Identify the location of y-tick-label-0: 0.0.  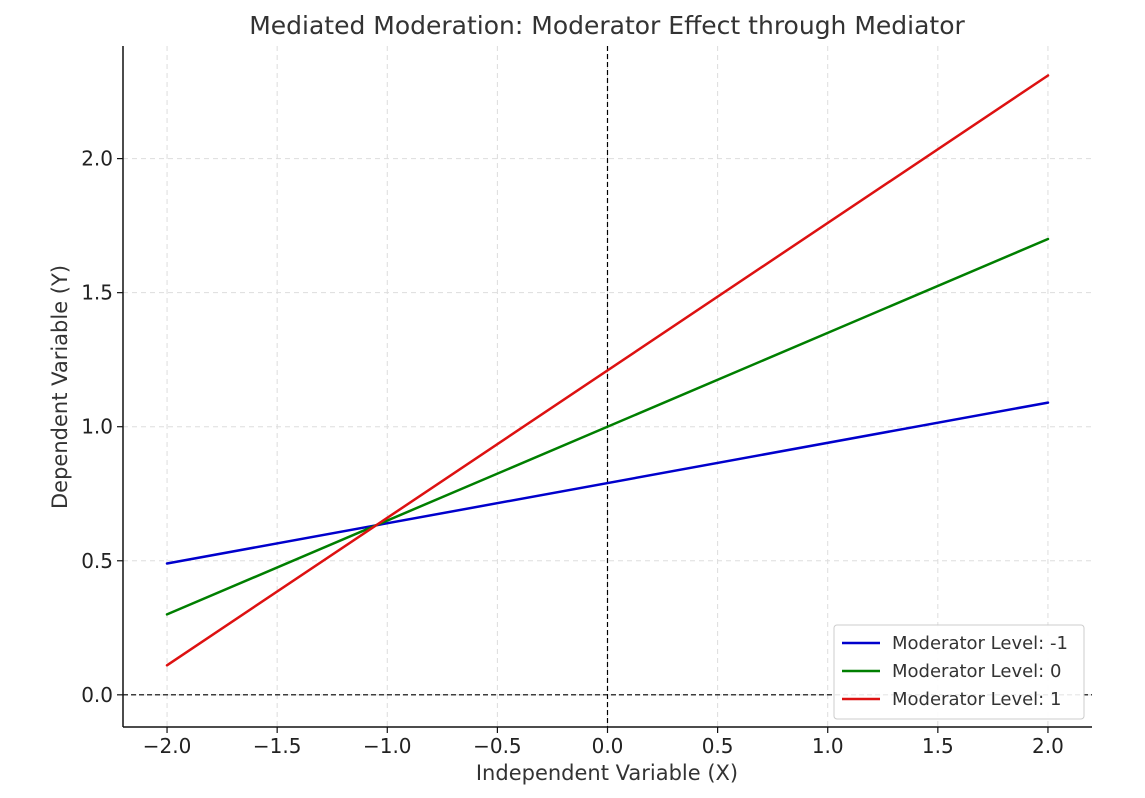
(97, 695).